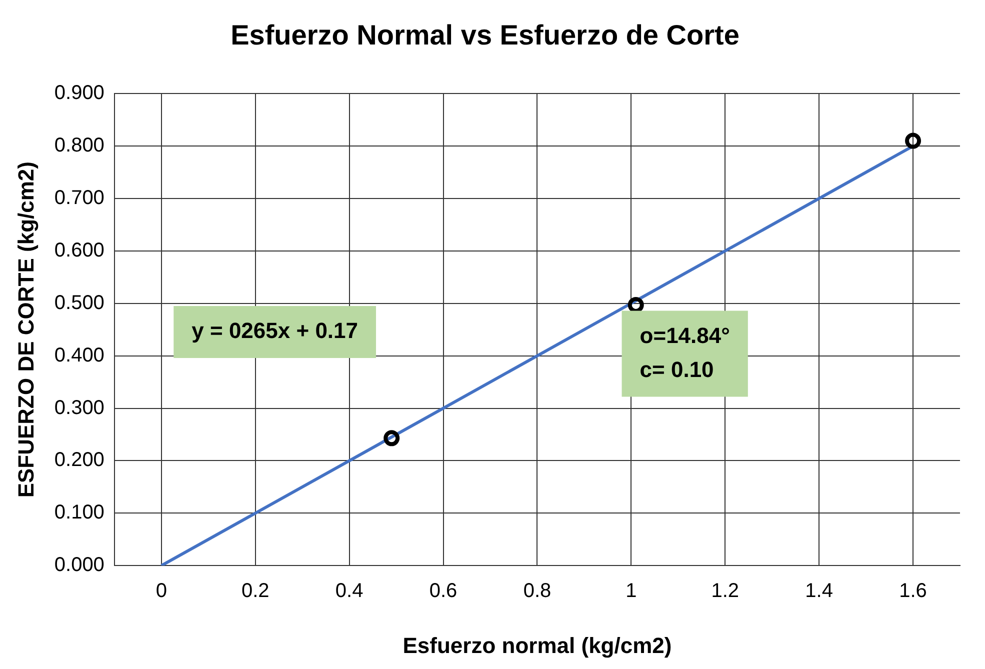 The width and height of the screenshot is (985, 669). I want to click on chart-title: Esfuerzo Normal vs Esfuerzo de Corte, so click(485, 35).